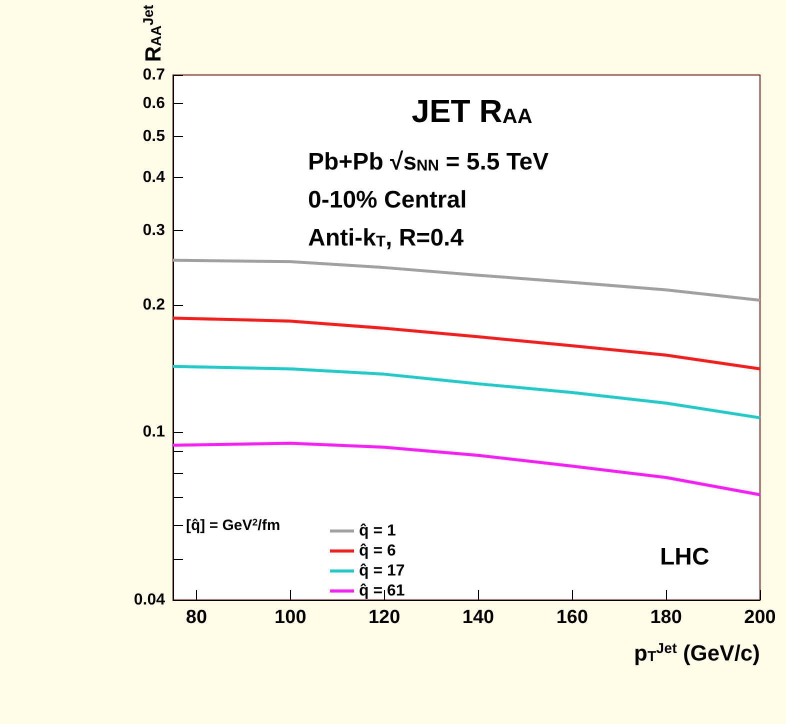  I want to click on x-axis-title: pTJet (GeV/c), so click(697, 653).